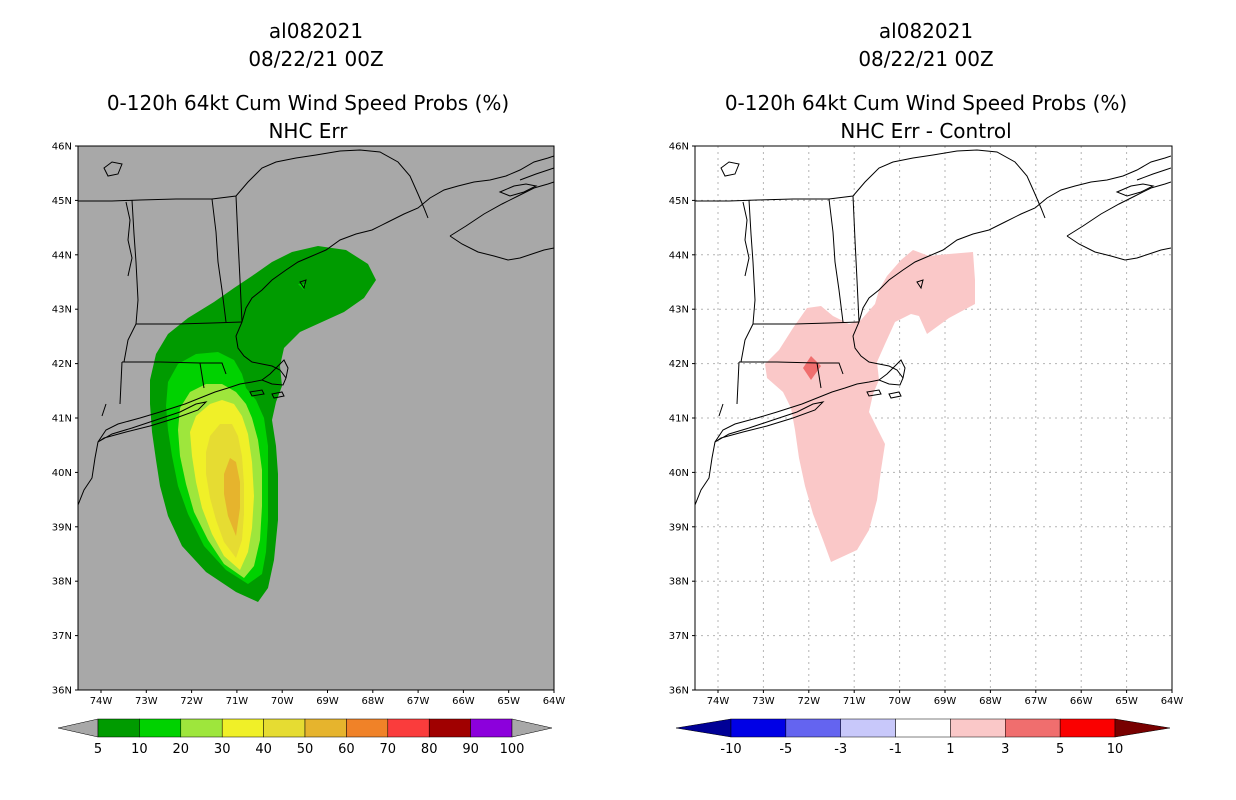 This screenshot has width=1236, height=800. What do you see at coordinates (308, 103) in the screenshot?
I see `left-title: 0-120h 64kt Cum Wind Speed Probs (%)` at bounding box center [308, 103].